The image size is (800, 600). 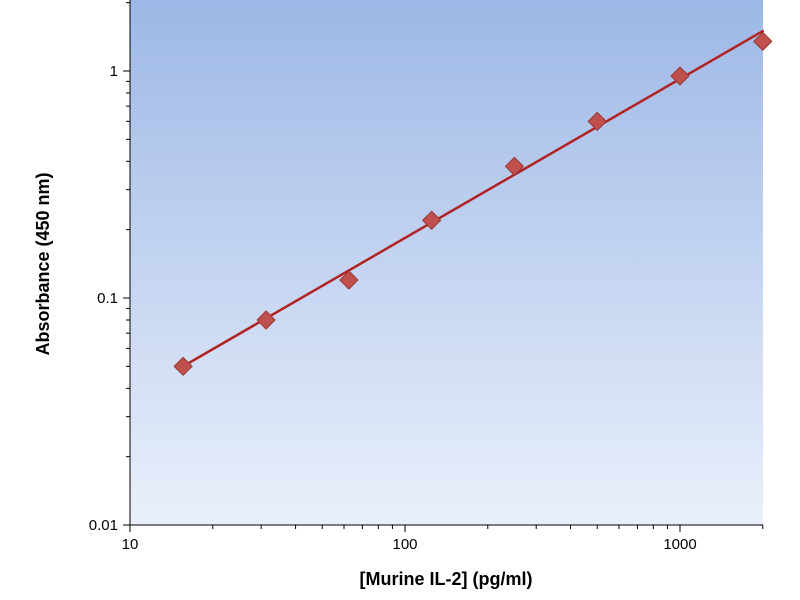 I want to click on y-tick-labels: 0.01 0.1 1, so click(x=103, y=298).